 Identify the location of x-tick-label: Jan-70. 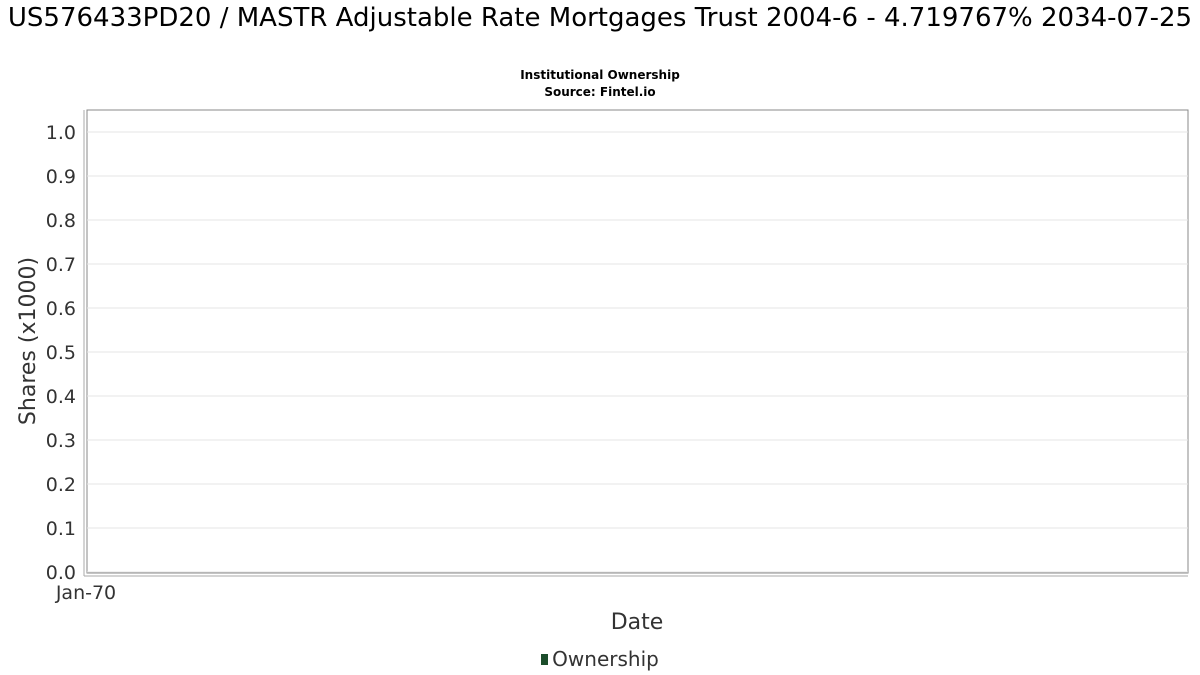
(85, 593).